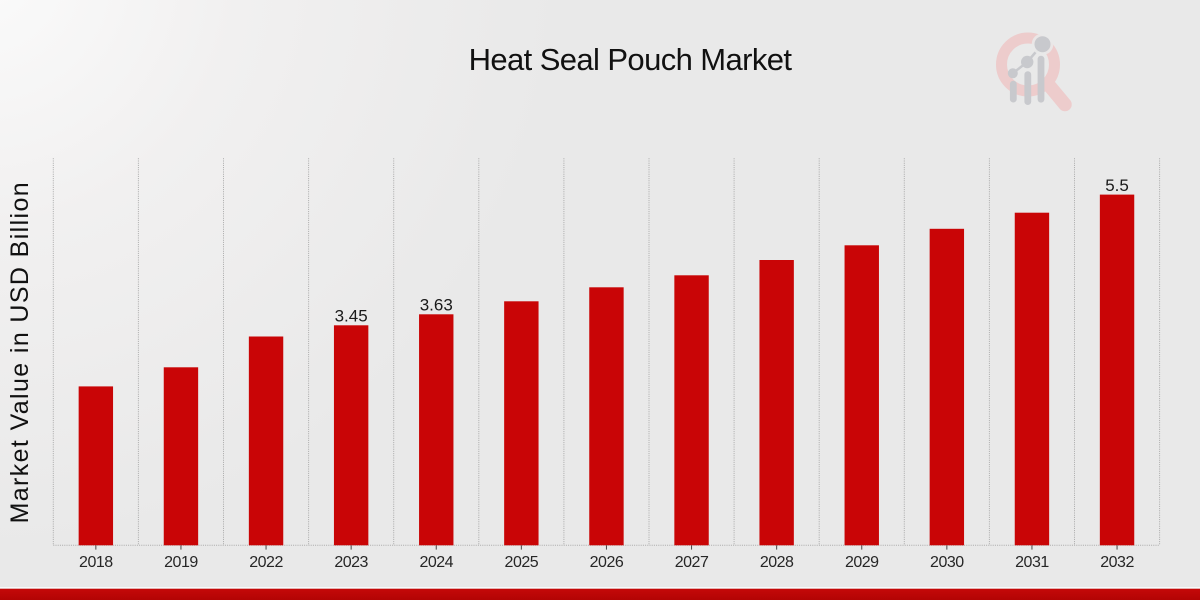  Describe the element at coordinates (692, 562) in the screenshot. I see `svg-text: 2027` at that location.